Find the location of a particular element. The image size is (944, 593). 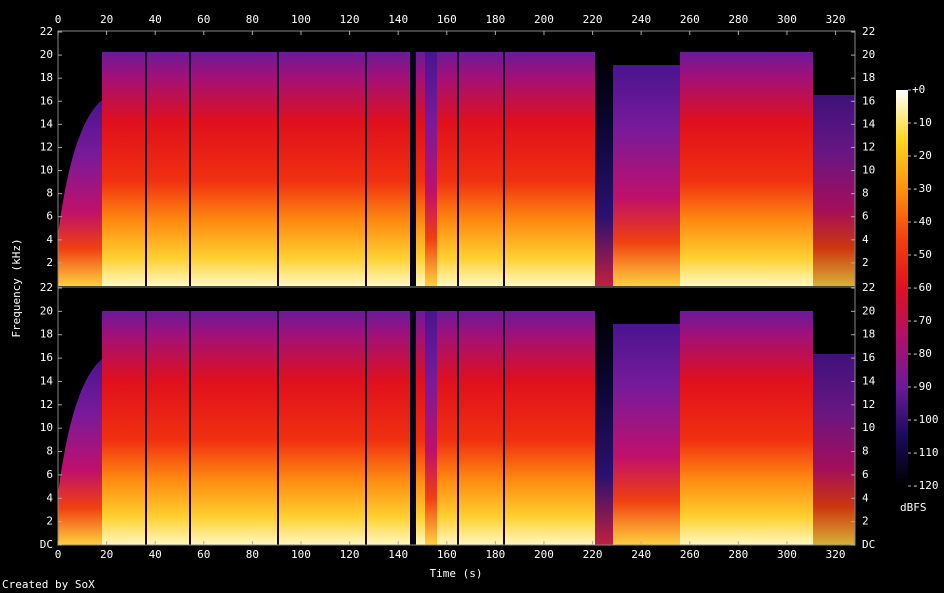

colorbar-tick-label: -30 is located at coordinates (922, 188).